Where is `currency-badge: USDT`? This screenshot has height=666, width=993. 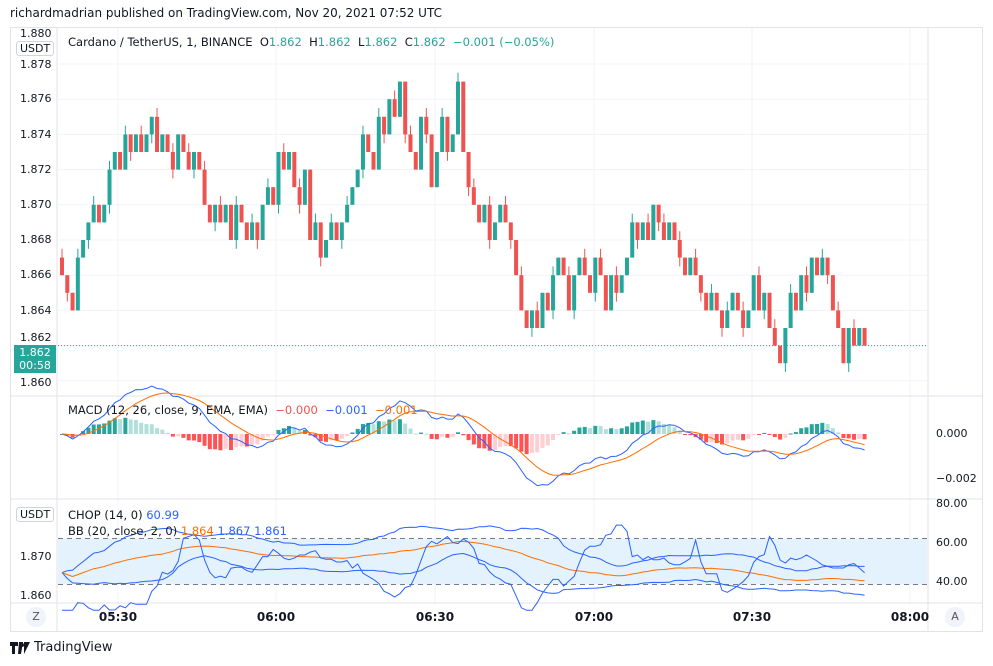 currency-badge: USDT is located at coordinates (35, 48).